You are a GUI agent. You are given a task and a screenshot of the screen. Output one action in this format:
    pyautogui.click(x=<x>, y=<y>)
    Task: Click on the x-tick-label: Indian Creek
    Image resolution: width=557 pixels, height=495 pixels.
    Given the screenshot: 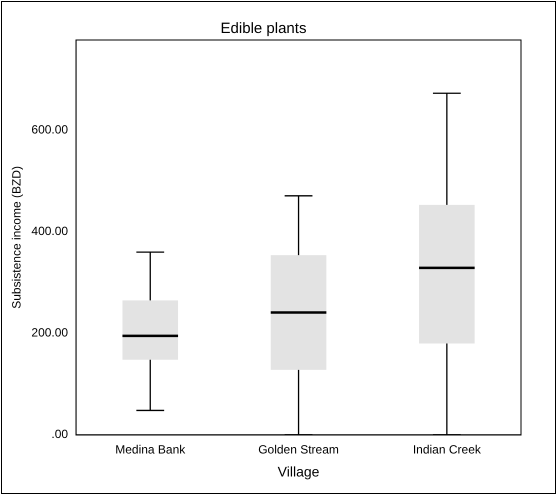 What is the action you would take?
    pyautogui.click(x=447, y=449)
    